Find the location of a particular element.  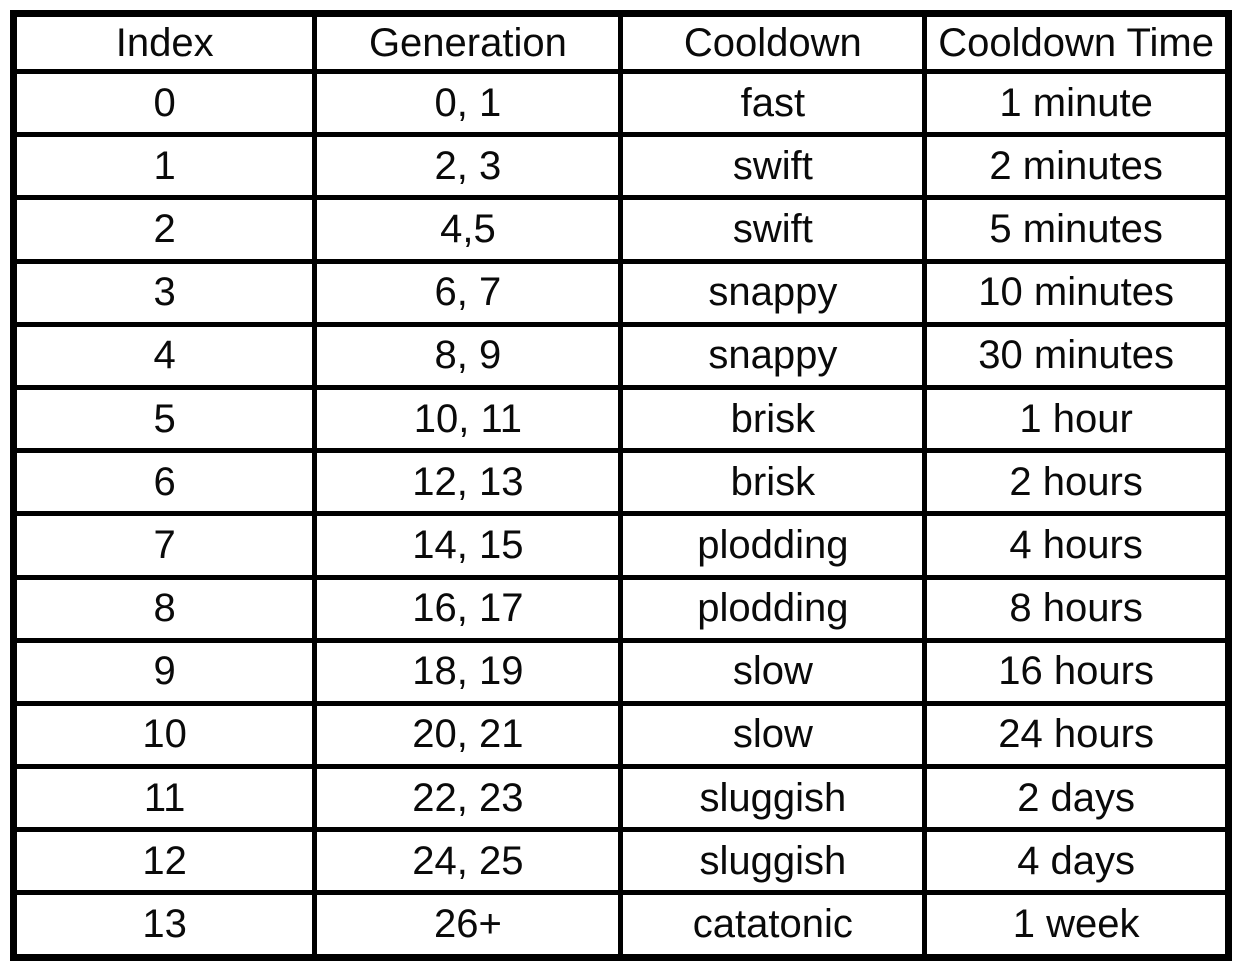

table-cell: 8, 9 is located at coordinates (468, 355).